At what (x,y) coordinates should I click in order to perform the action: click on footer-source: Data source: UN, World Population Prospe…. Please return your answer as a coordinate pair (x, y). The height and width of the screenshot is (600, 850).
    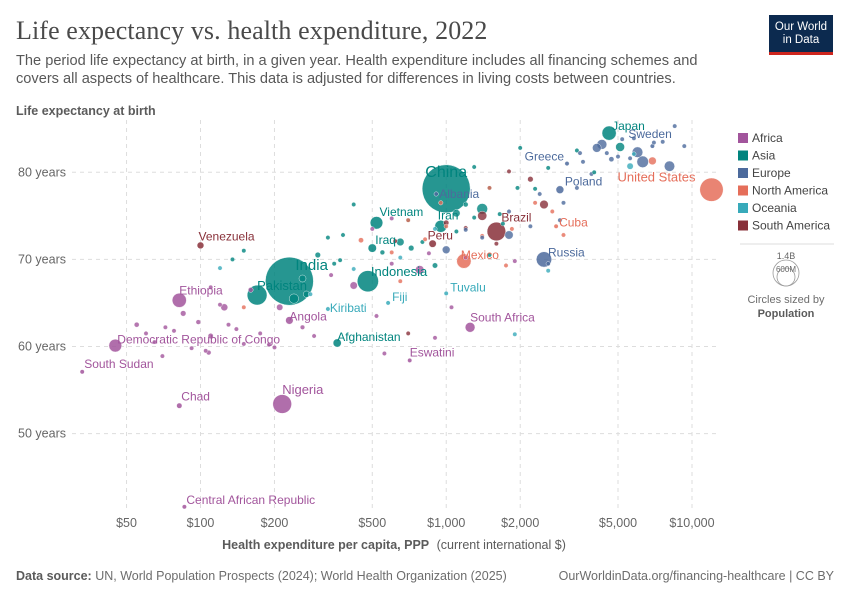
    Looking at the image, I should click on (261, 576).